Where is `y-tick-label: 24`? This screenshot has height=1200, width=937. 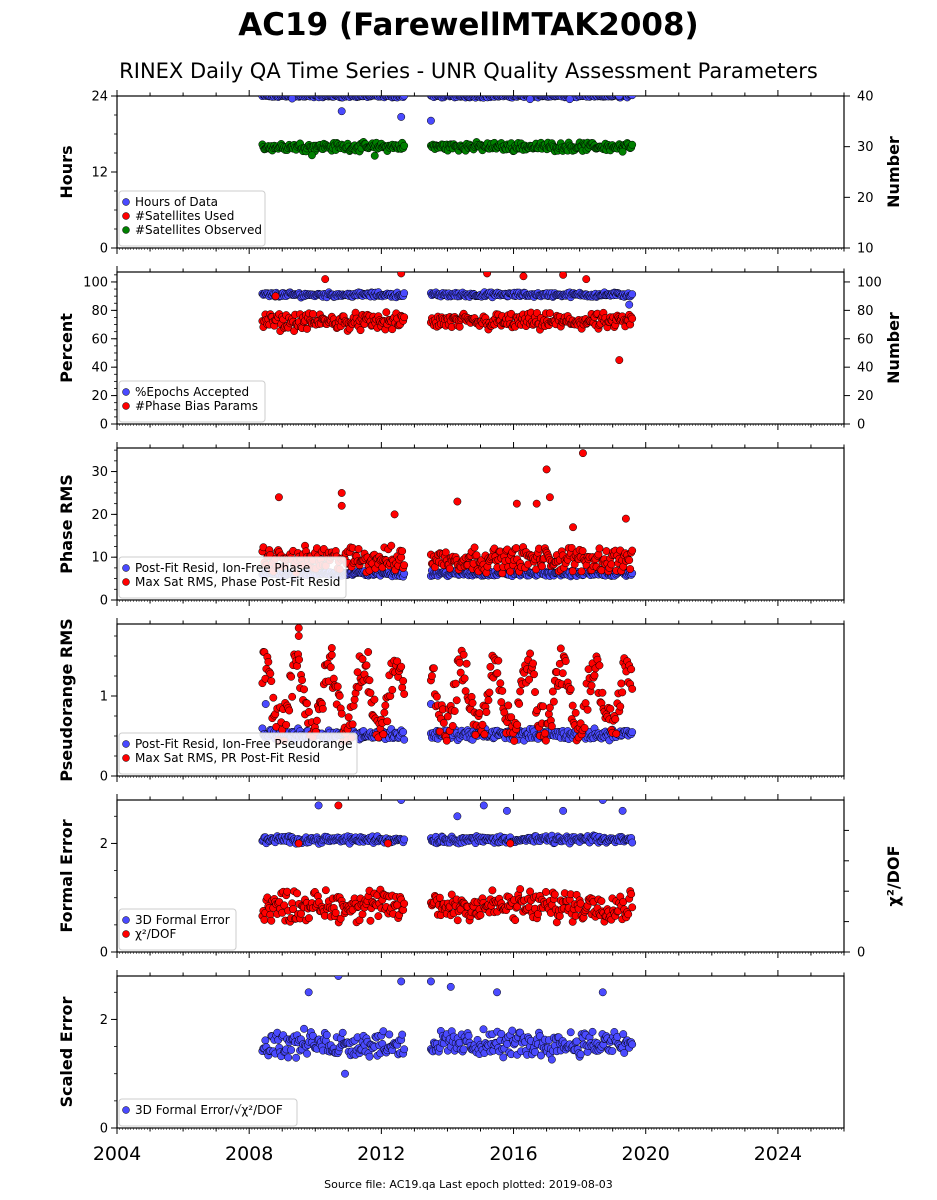 y-tick-label: 24 is located at coordinates (99, 97).